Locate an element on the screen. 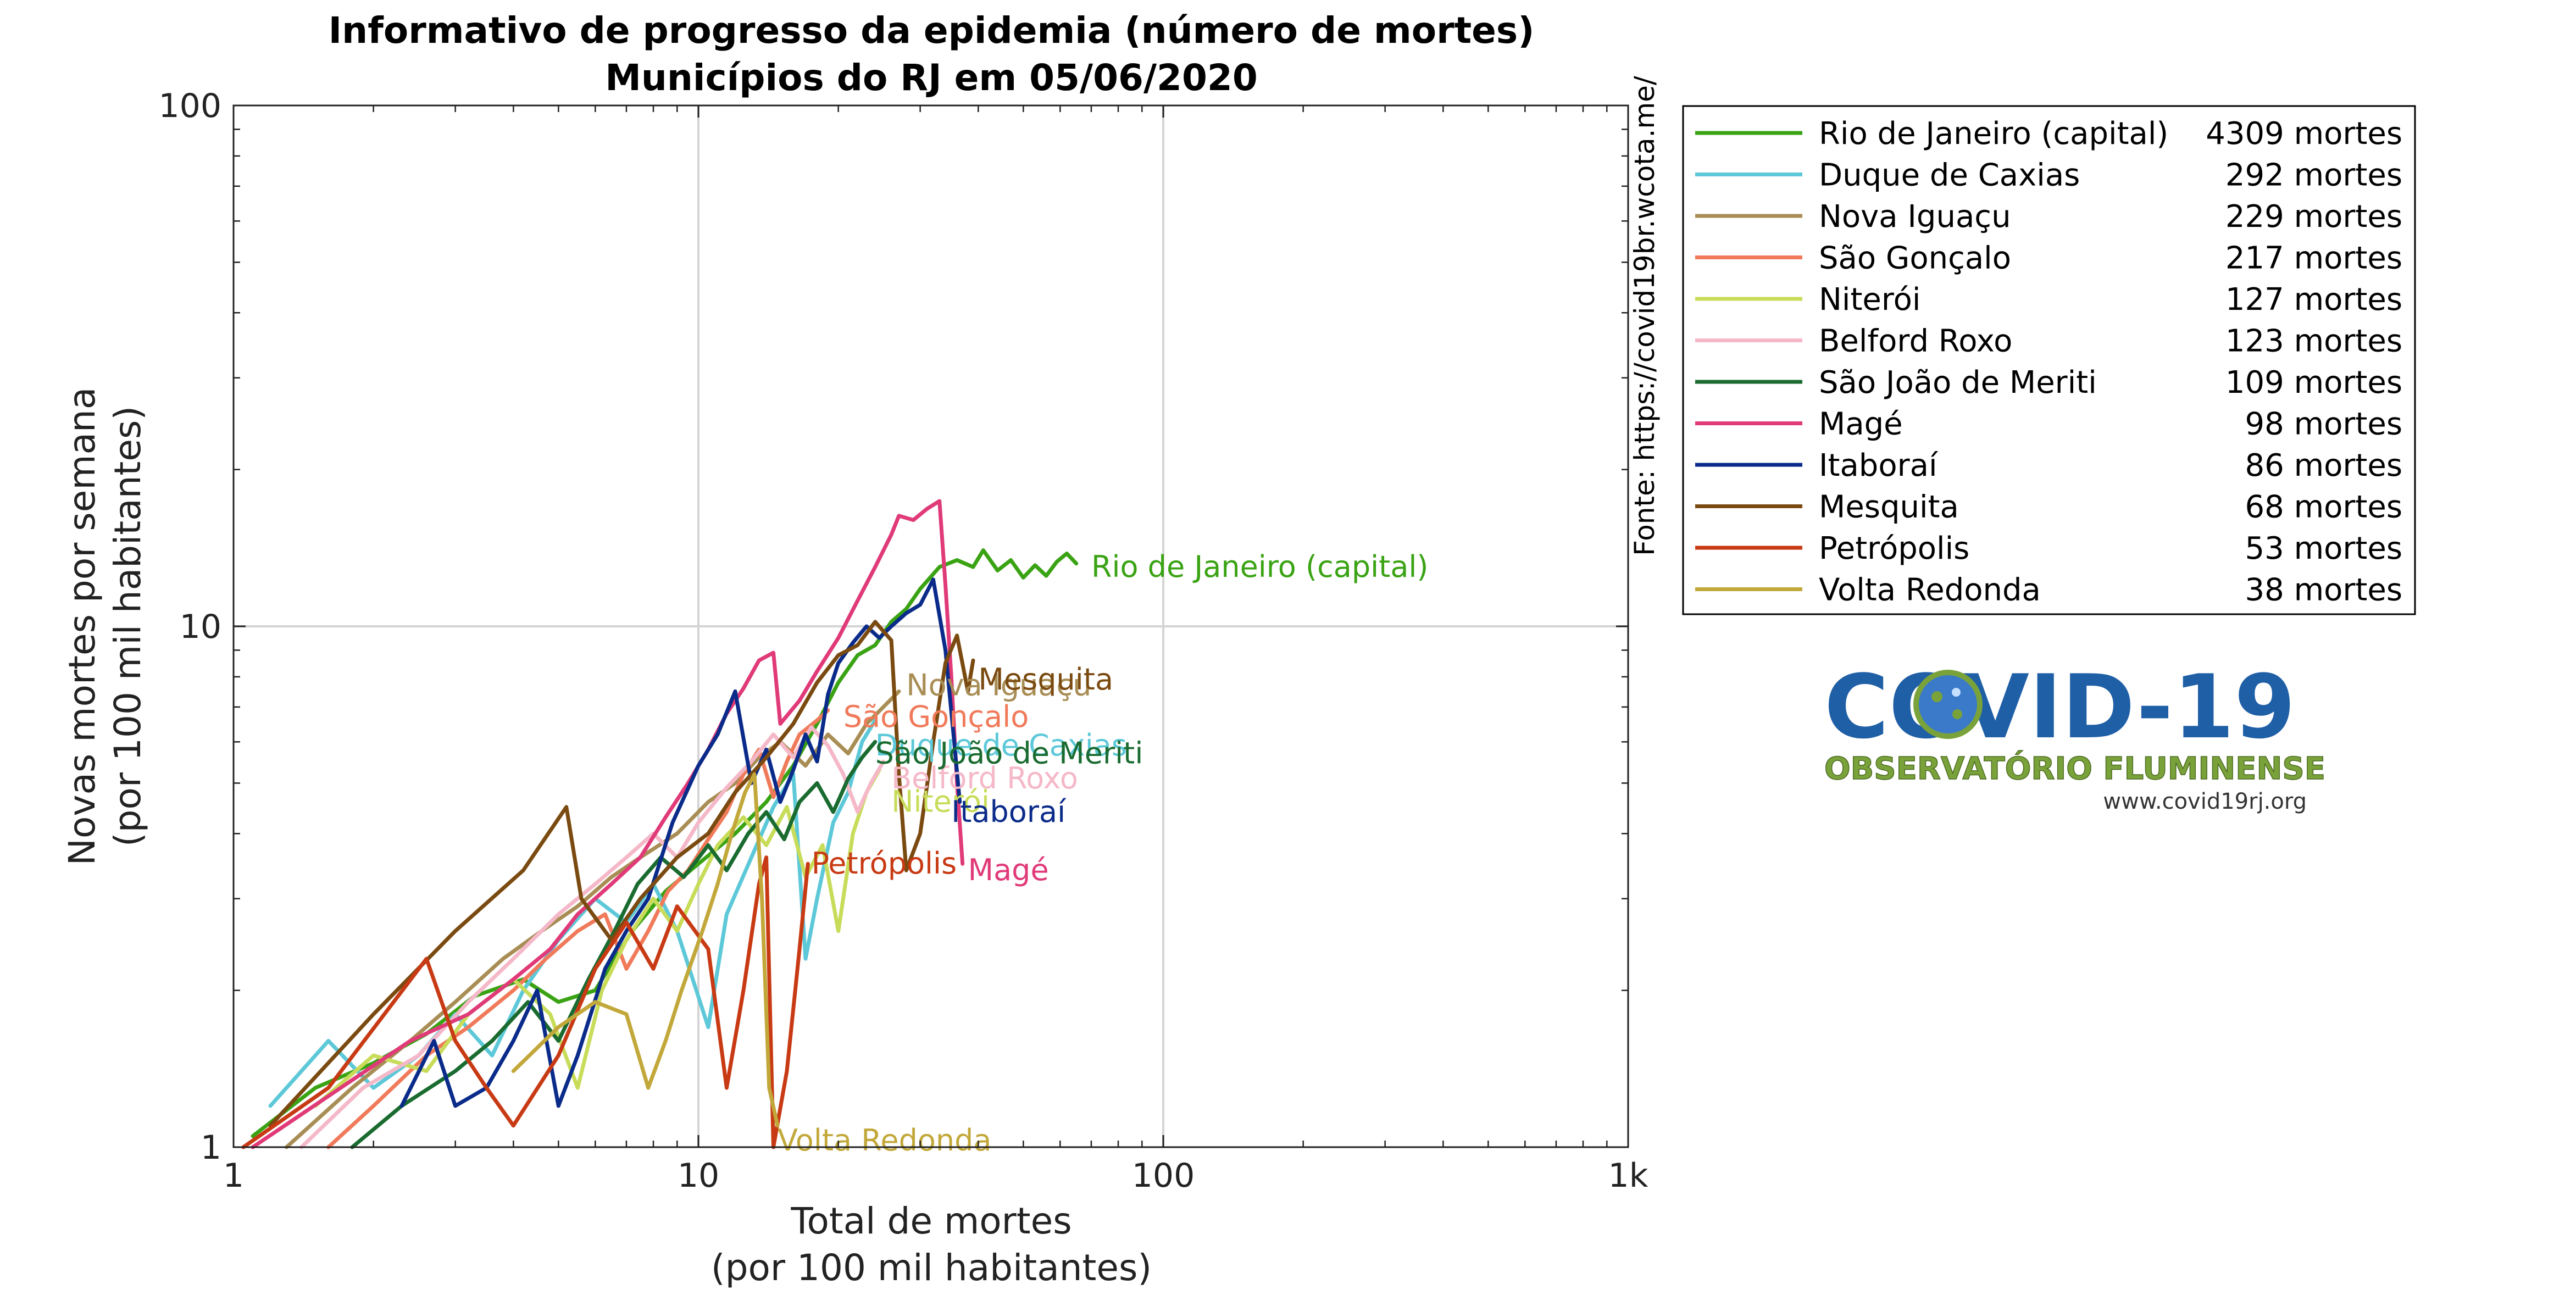 The width and height of the screenshot is (2576, 1290). series-end-label: Magé is located at coordinates (1008, 870).